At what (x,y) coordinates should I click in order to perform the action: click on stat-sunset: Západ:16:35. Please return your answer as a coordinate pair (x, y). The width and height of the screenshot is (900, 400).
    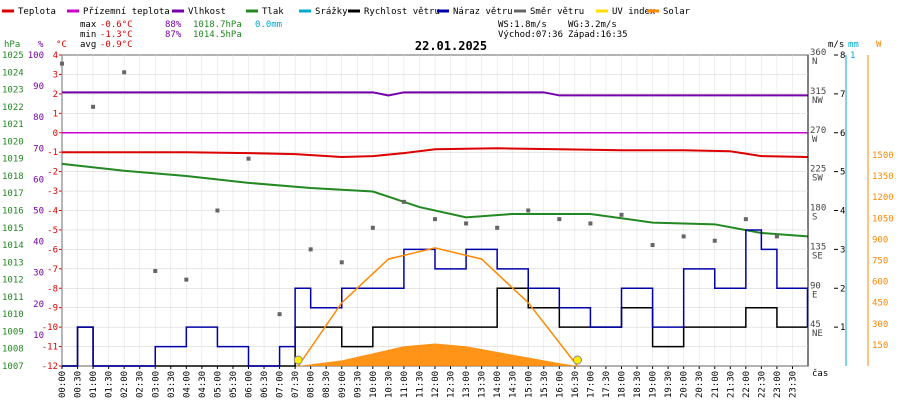
    Looking at the image, I should click on (598, 35).